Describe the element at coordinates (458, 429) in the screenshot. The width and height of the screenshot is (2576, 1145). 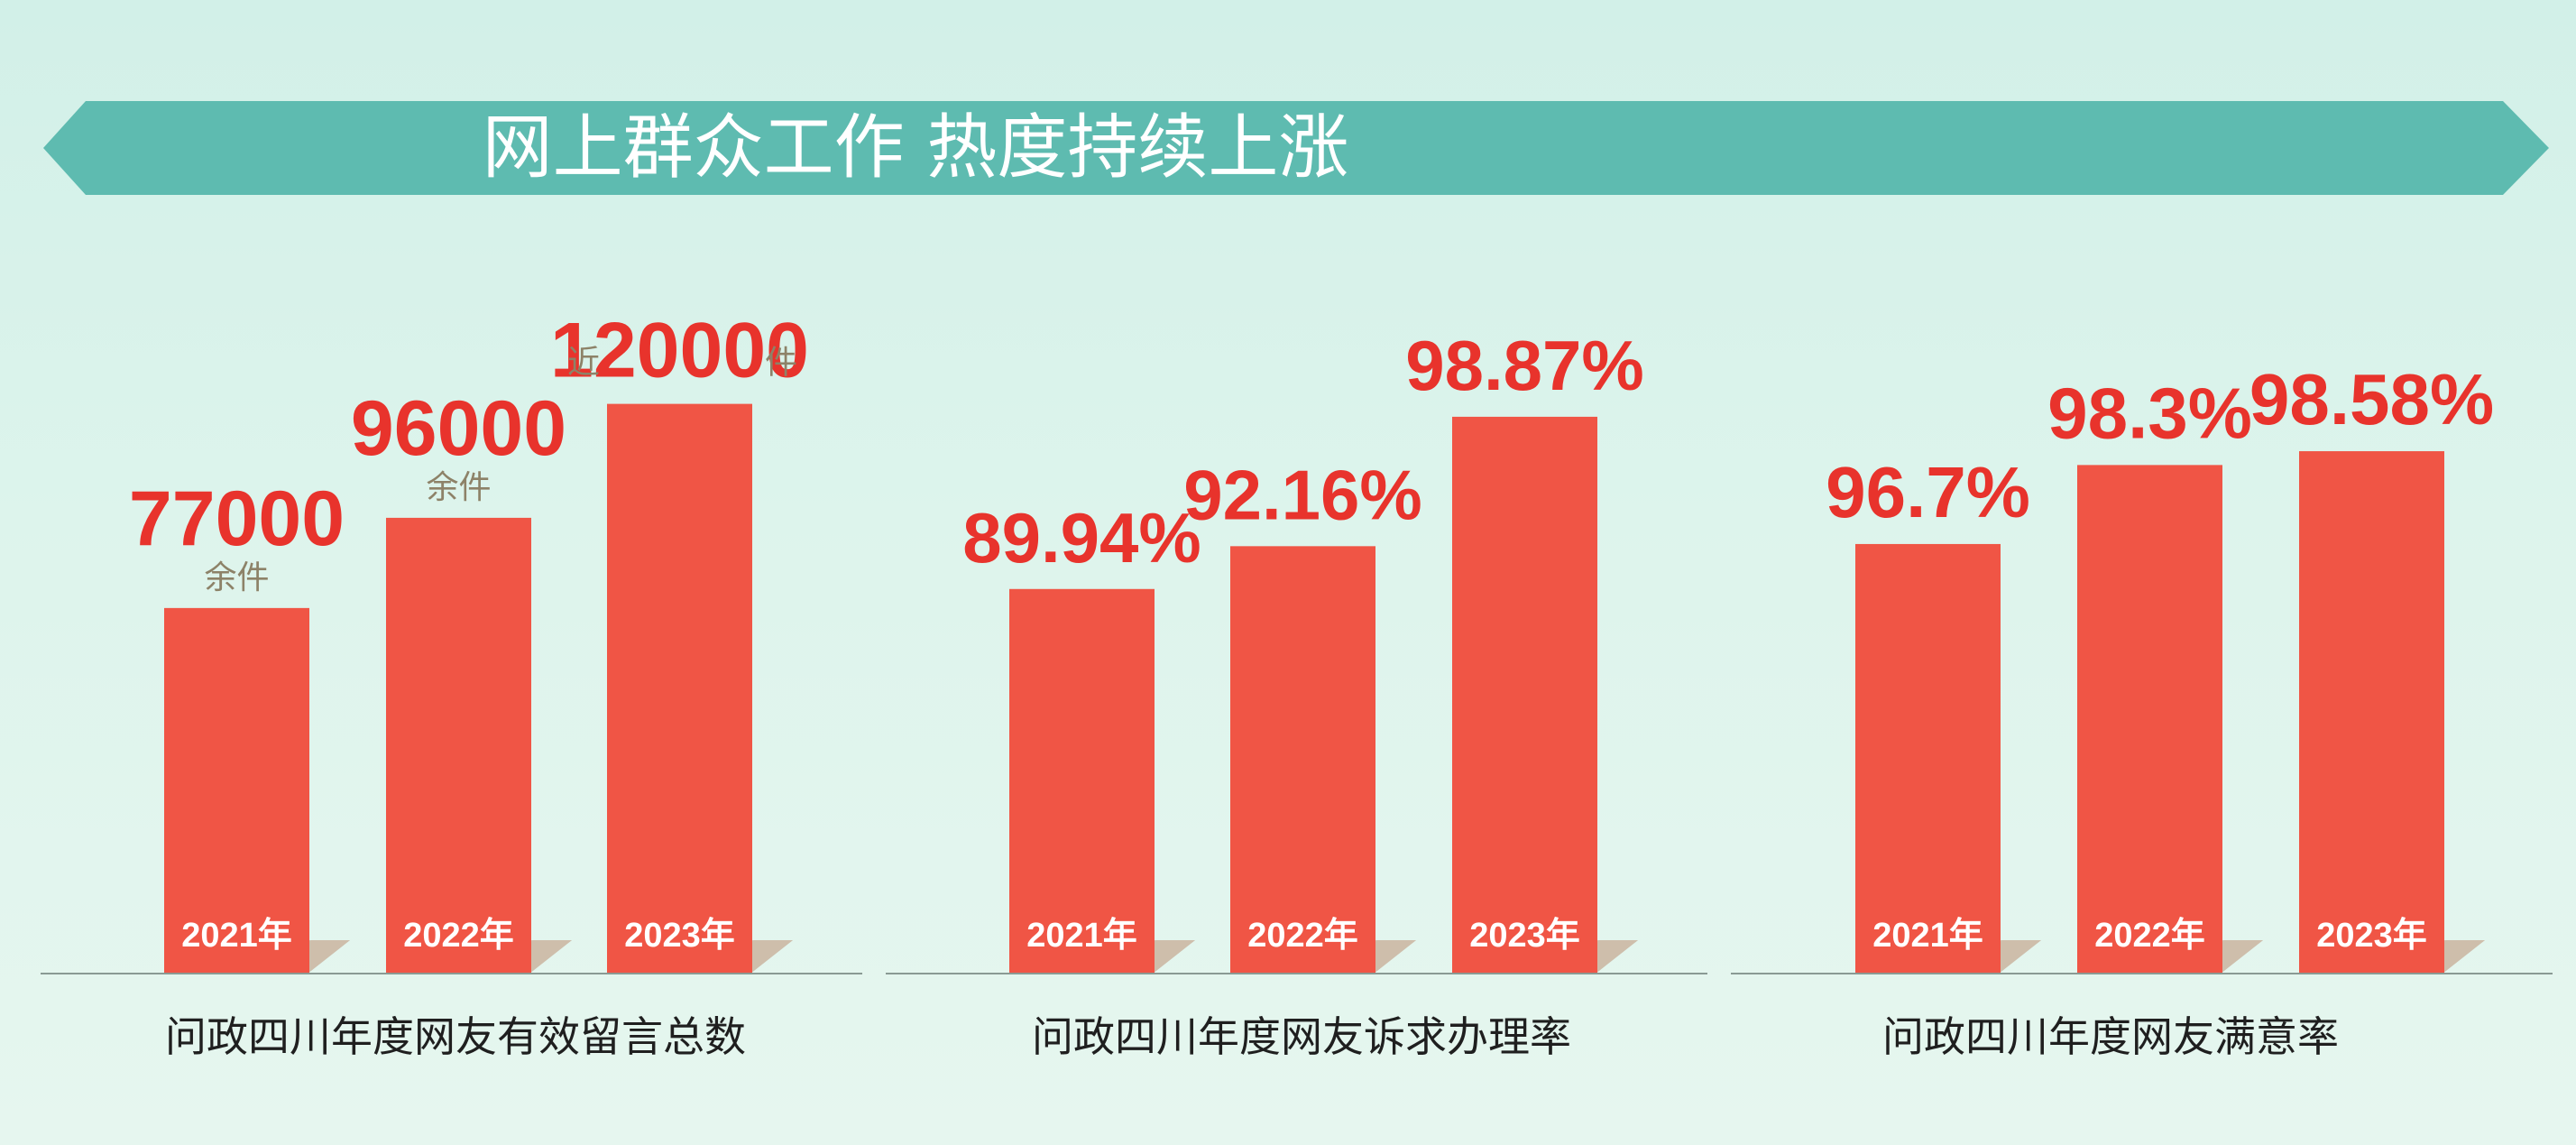
I see `bar-value-label: 96000` at that location.